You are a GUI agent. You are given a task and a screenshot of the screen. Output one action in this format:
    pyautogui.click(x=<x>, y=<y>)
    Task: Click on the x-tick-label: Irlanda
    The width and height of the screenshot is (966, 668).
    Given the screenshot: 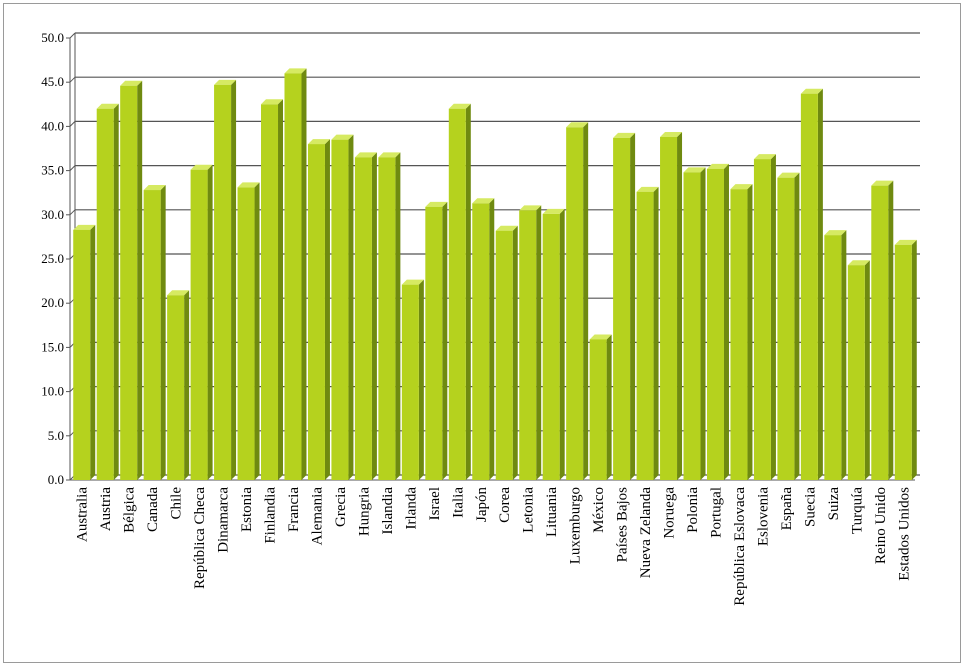 What is the action you would take?
    pyautogui.click(x=411, y=508)
    